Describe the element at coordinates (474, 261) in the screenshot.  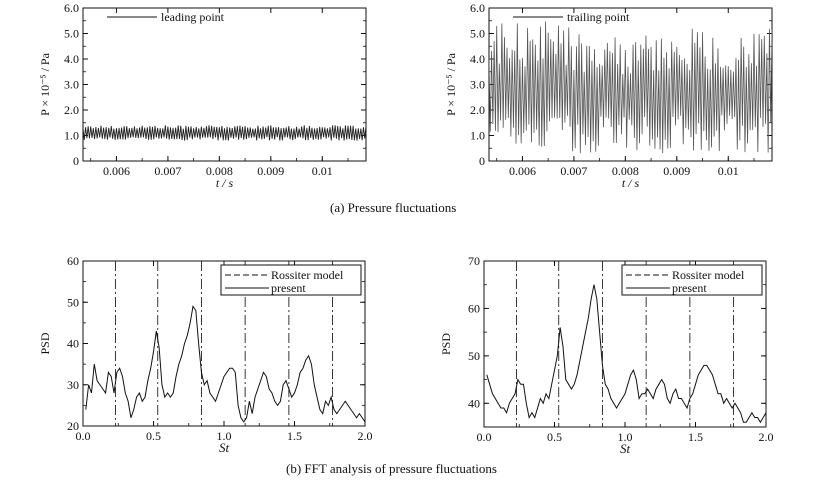
I see `y-tick-label: 70` at that location.